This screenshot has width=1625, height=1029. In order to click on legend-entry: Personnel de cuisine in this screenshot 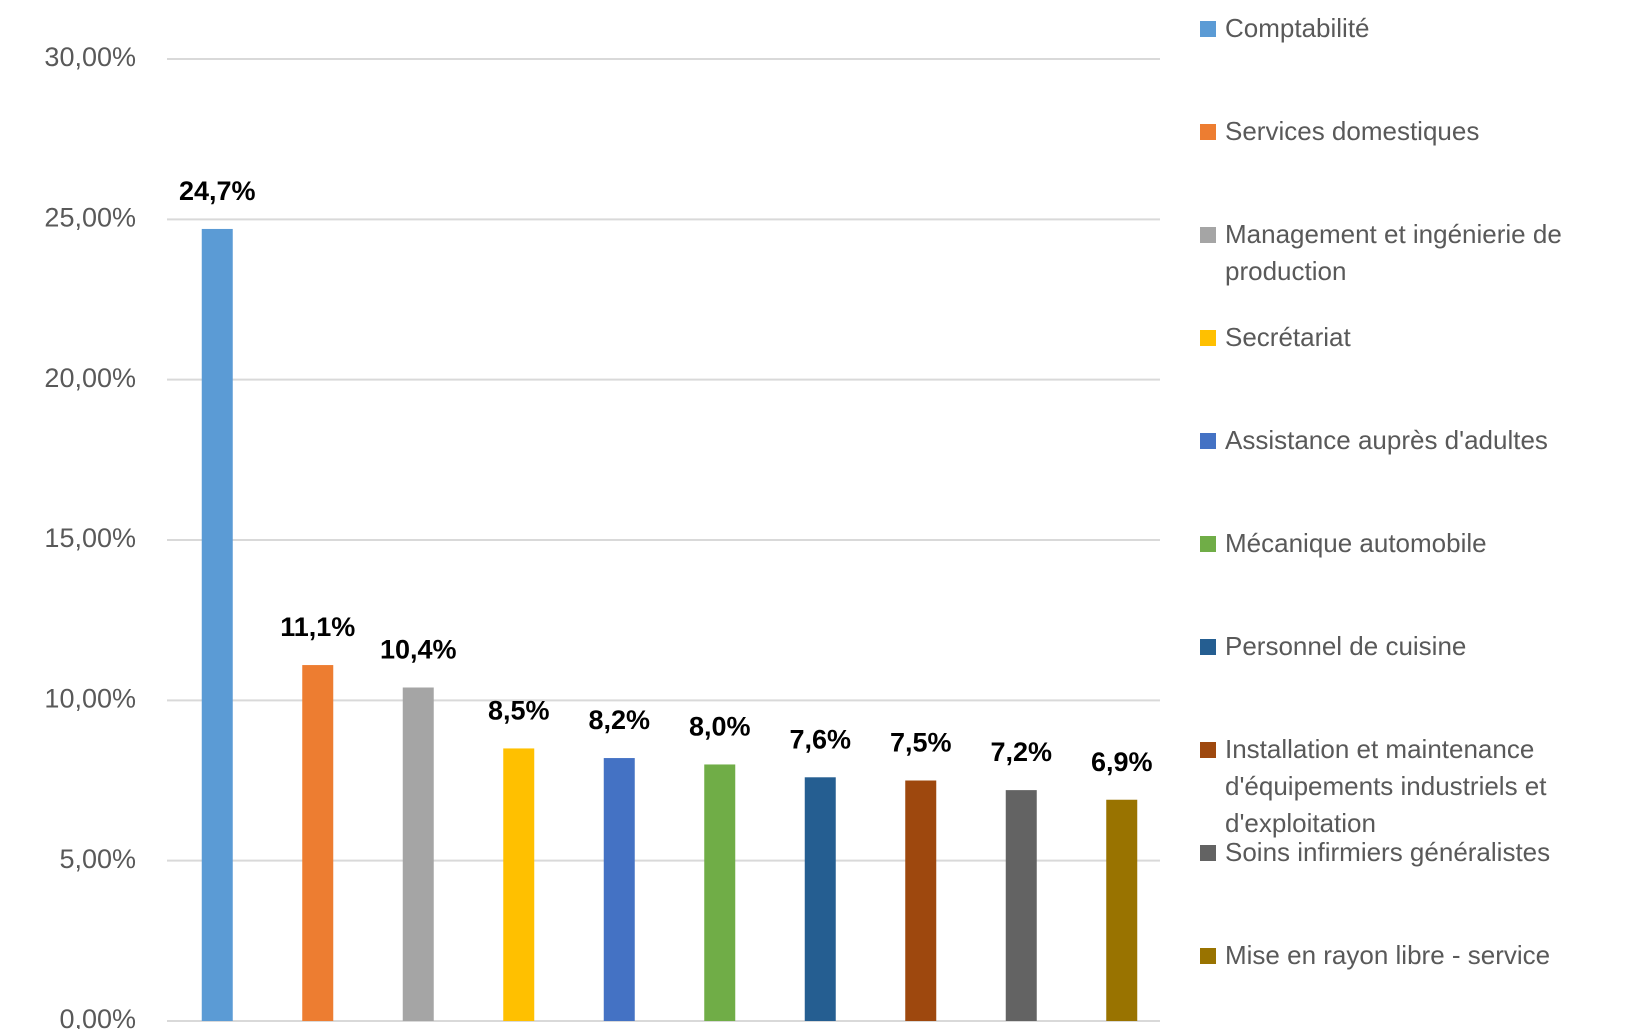, I will do `click(1400, 646)`.